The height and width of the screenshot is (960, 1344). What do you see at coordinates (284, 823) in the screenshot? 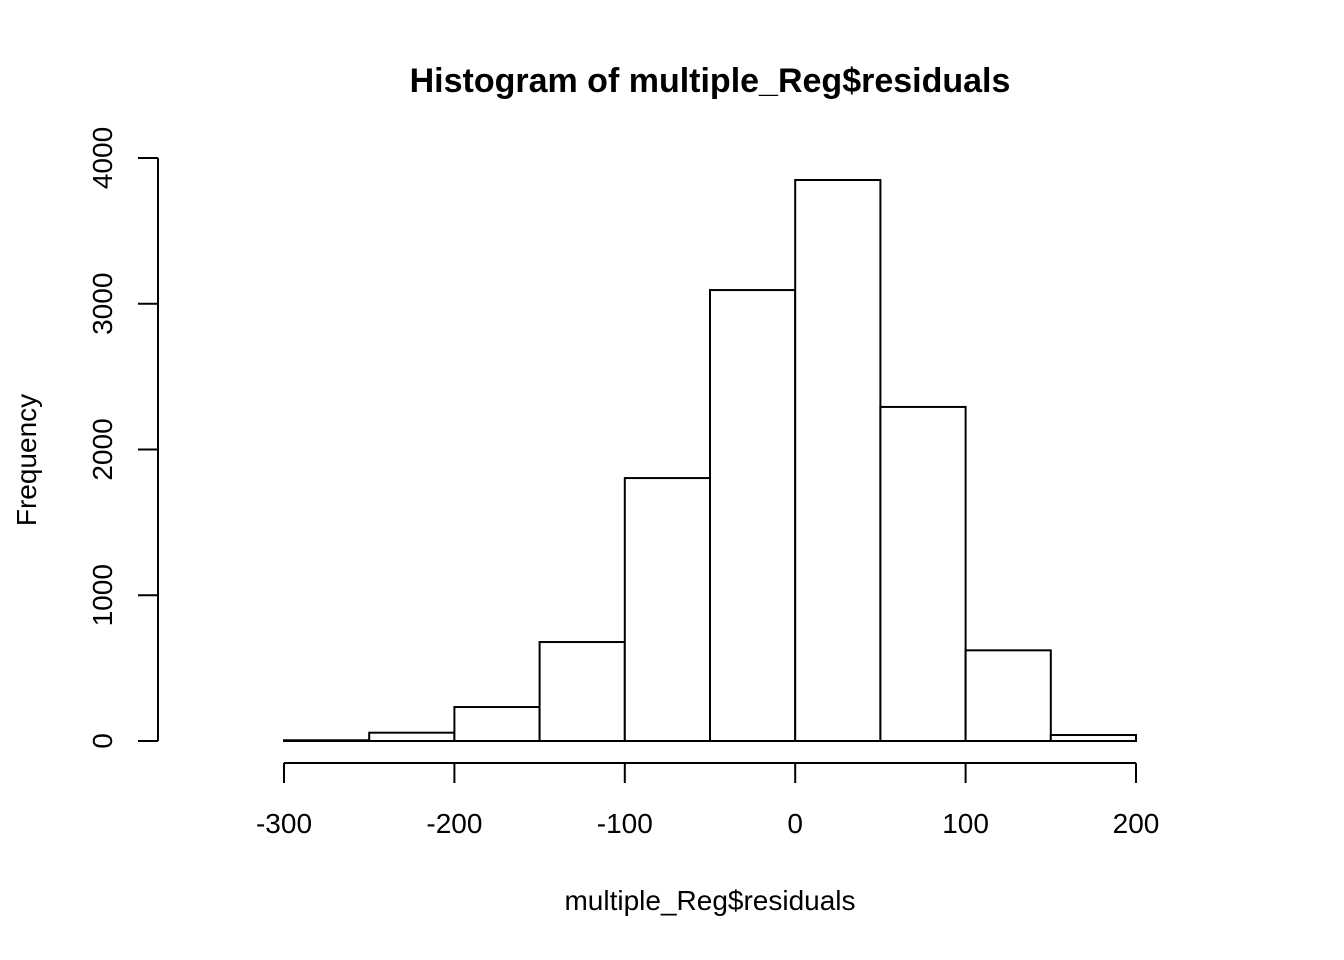
I see `x-tick-label: -300` at bounding box center [284, 823].